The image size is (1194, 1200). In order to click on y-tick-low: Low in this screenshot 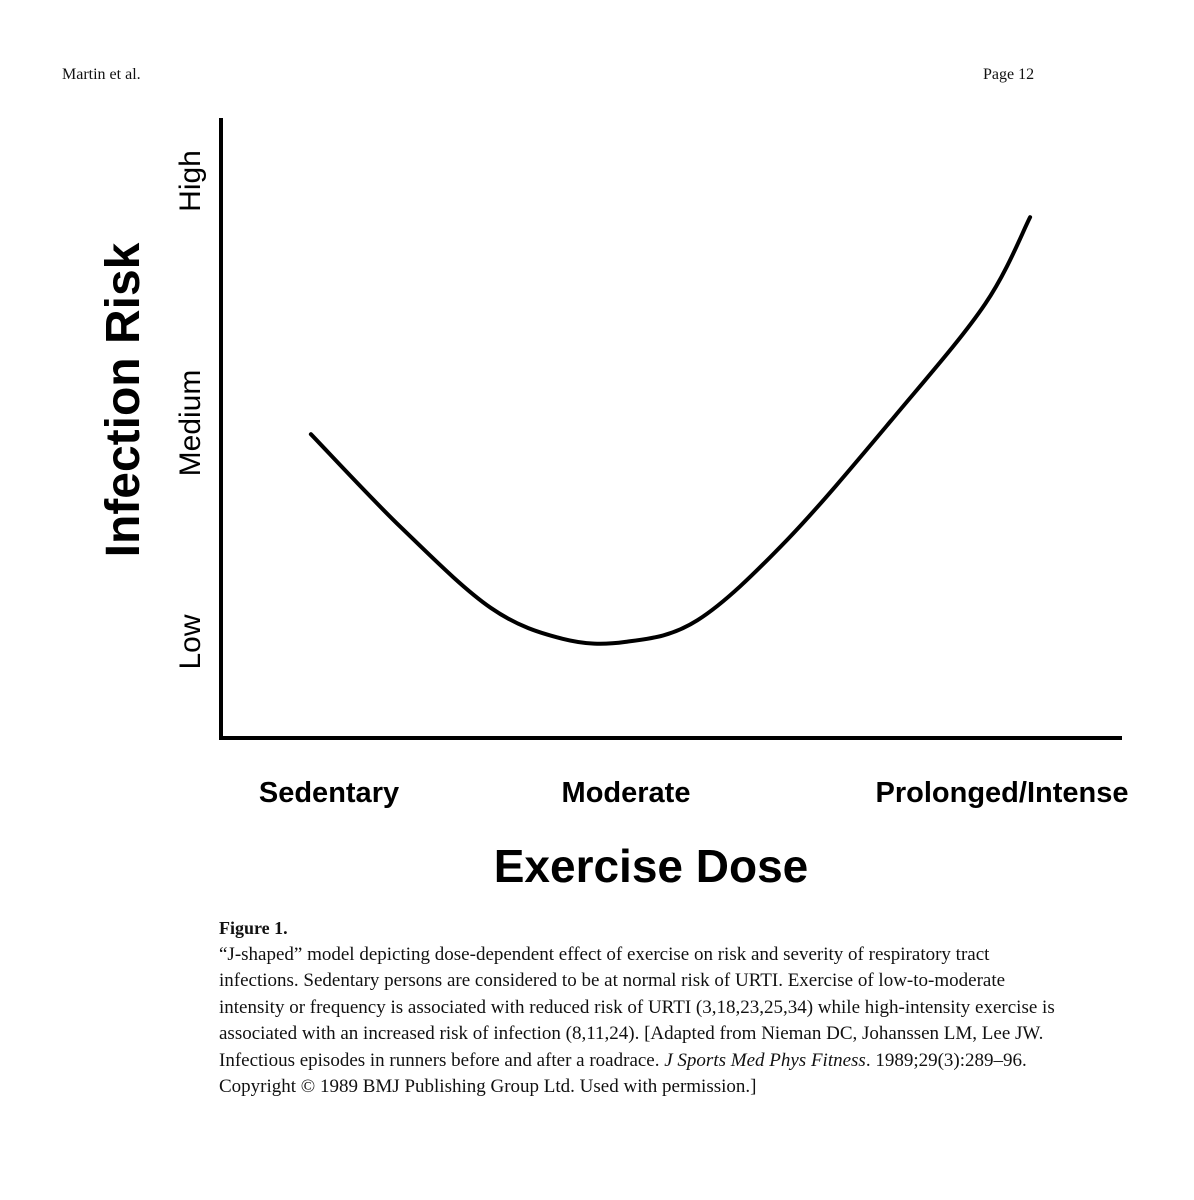, I will do `click(190, 641)`.